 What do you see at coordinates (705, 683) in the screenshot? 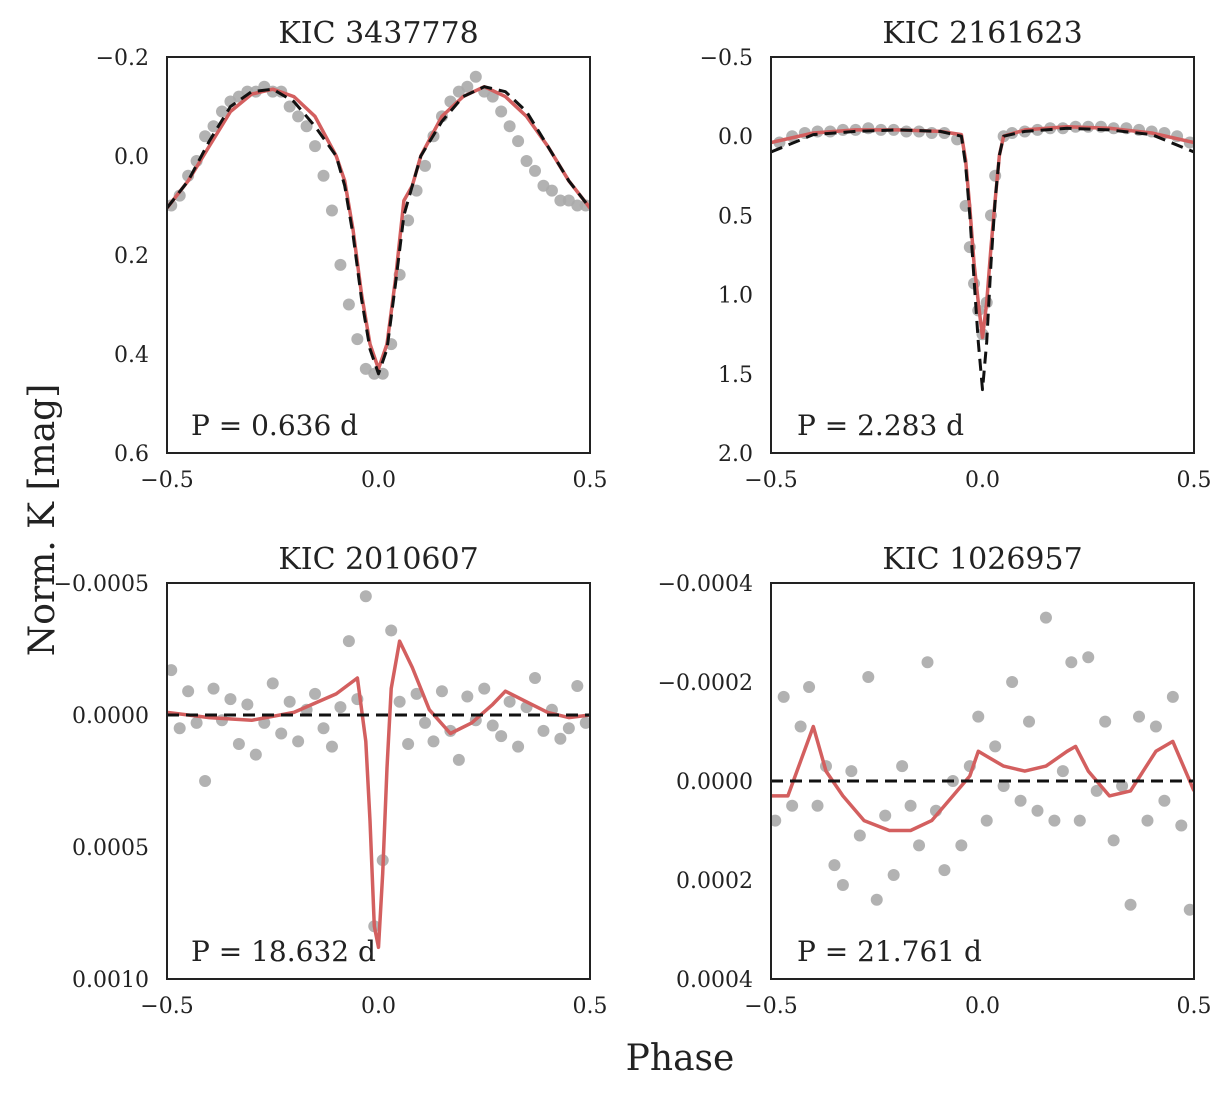
I see `y-tick-label: −0.0002` at bounding box center [705, 683].